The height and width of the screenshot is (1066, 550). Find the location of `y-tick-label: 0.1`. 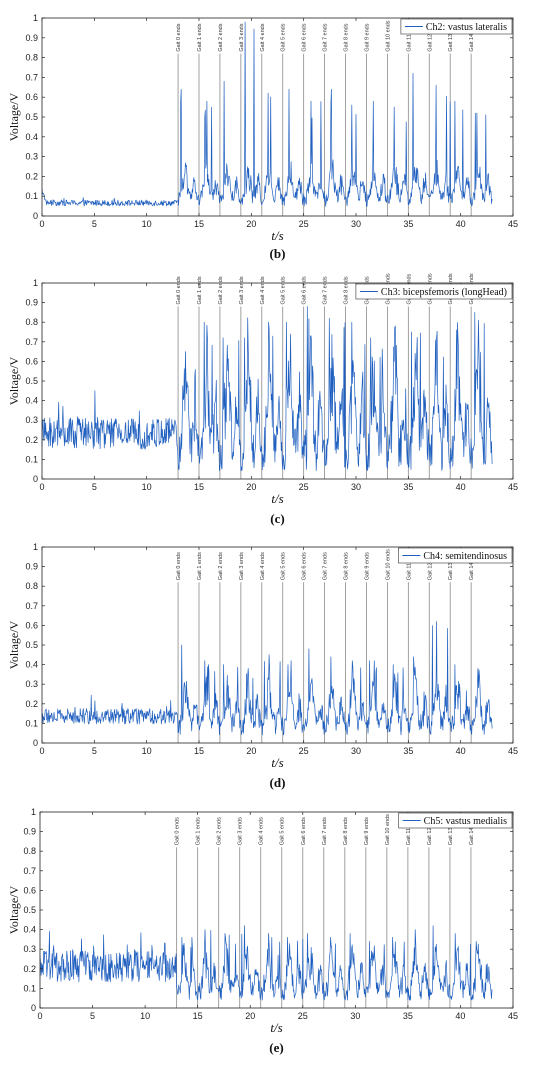

y-tick-label: 0.1 is located at coordinates (31, 459).